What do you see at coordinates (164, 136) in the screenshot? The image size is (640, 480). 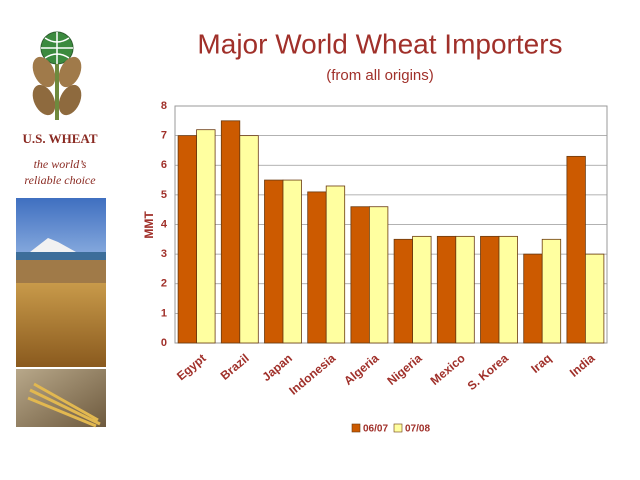 I see `y-tick-label: 7` at bounding box center [164, 136].